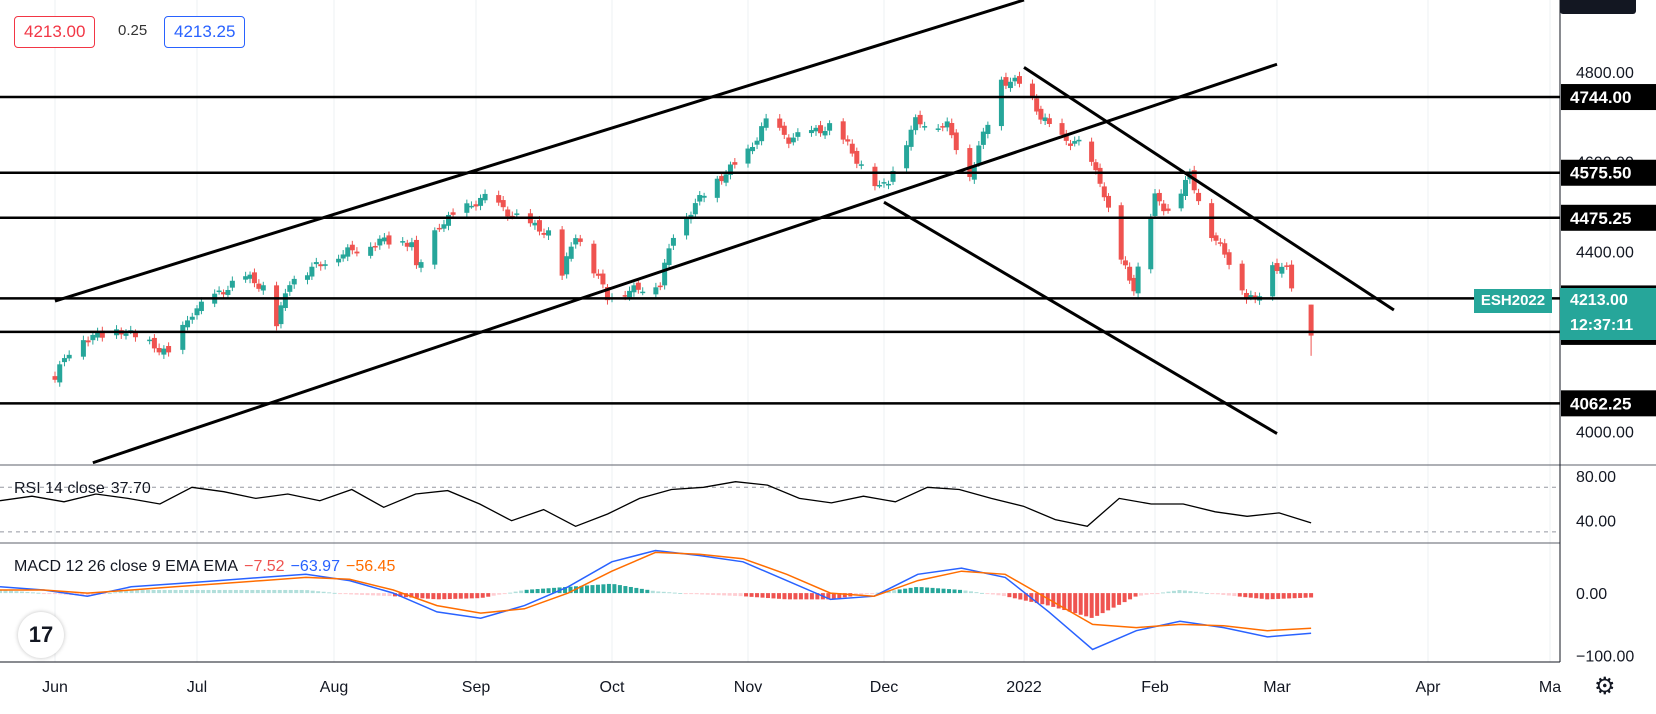  I want to click on time-axis-tick: Nov, so click(748, 687).